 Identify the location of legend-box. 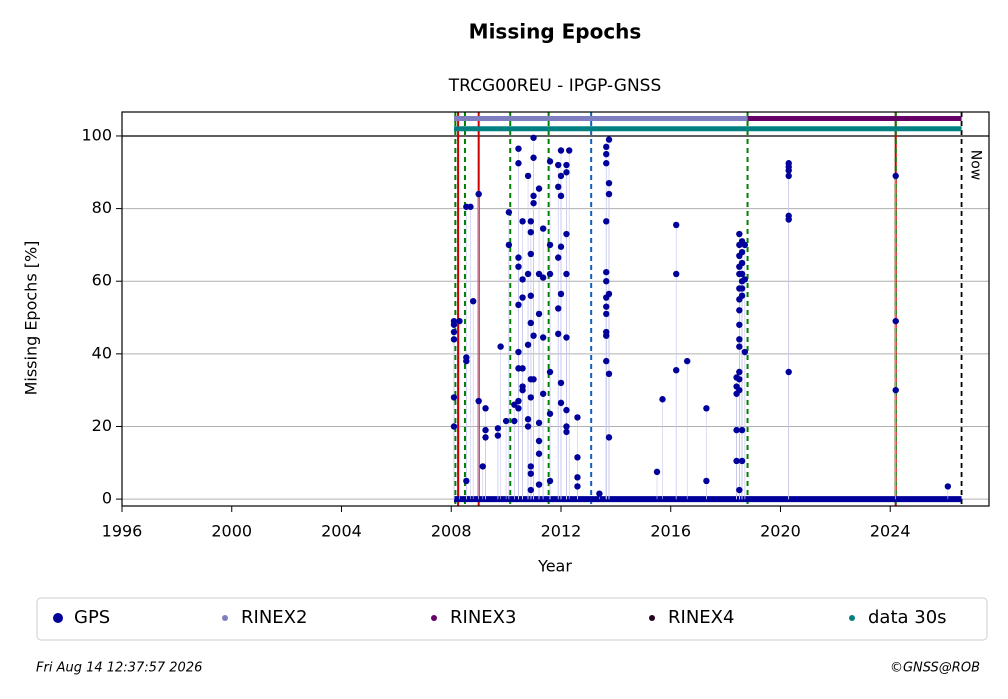
(512, 619).